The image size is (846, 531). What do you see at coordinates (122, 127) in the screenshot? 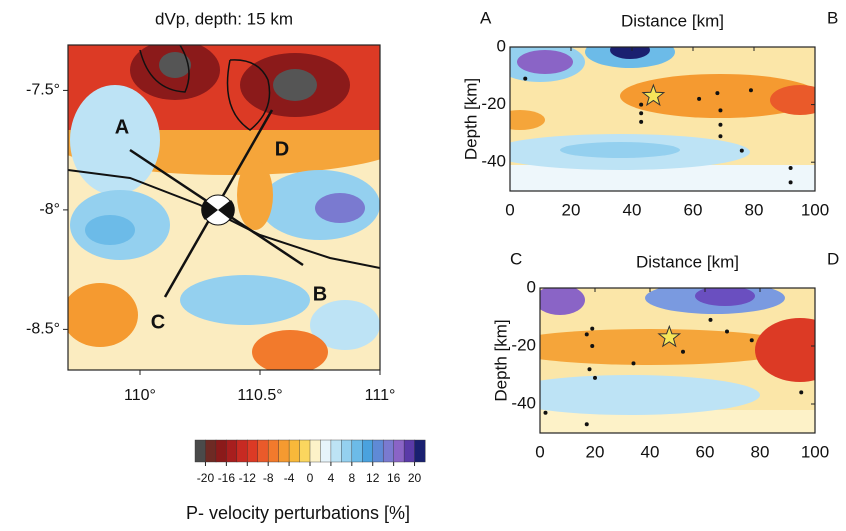
I see `profile-label: A` at bounding box center [122, 127].